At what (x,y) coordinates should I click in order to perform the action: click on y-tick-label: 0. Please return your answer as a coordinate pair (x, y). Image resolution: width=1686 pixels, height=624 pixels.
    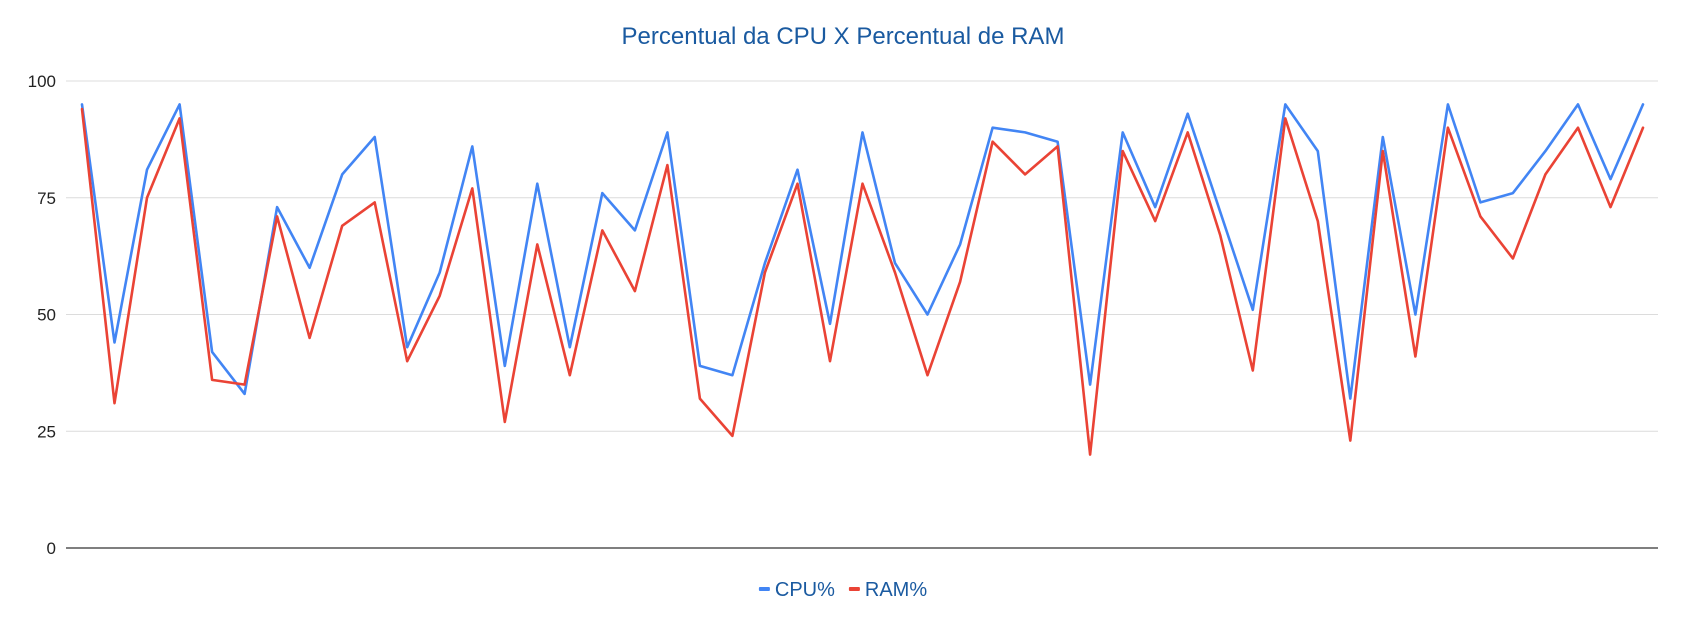
    Looking at the image, I should click on (51, 548).